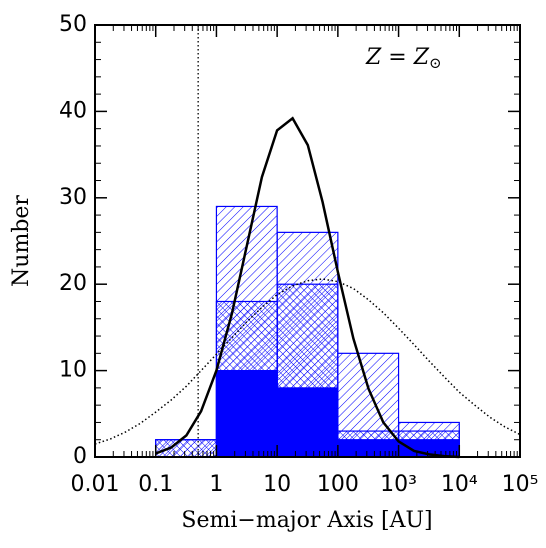 This screenshot has height=548, width=546. Describe the element at coordinates (520, 484) in the screenshot. I see `x-tick-label: 10⁵` at that location.